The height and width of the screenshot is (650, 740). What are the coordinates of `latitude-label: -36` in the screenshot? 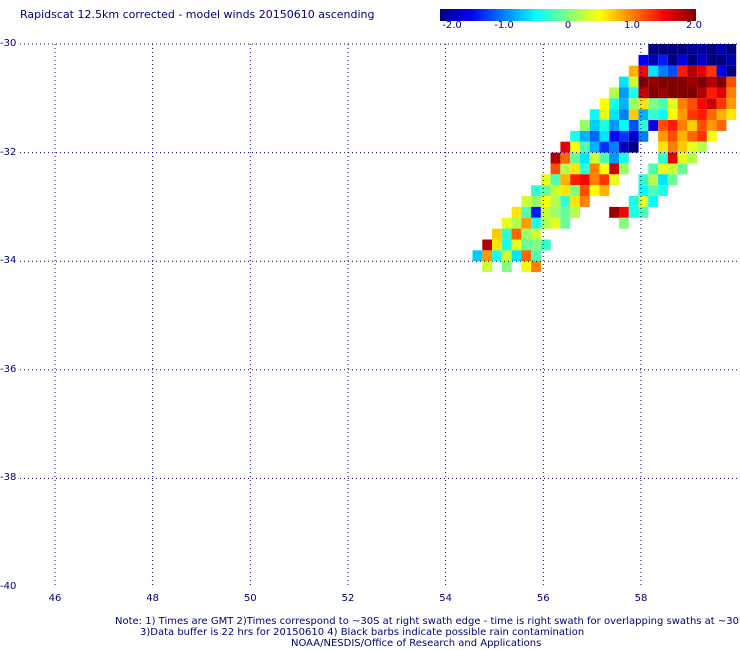 It's located at (8, 369).